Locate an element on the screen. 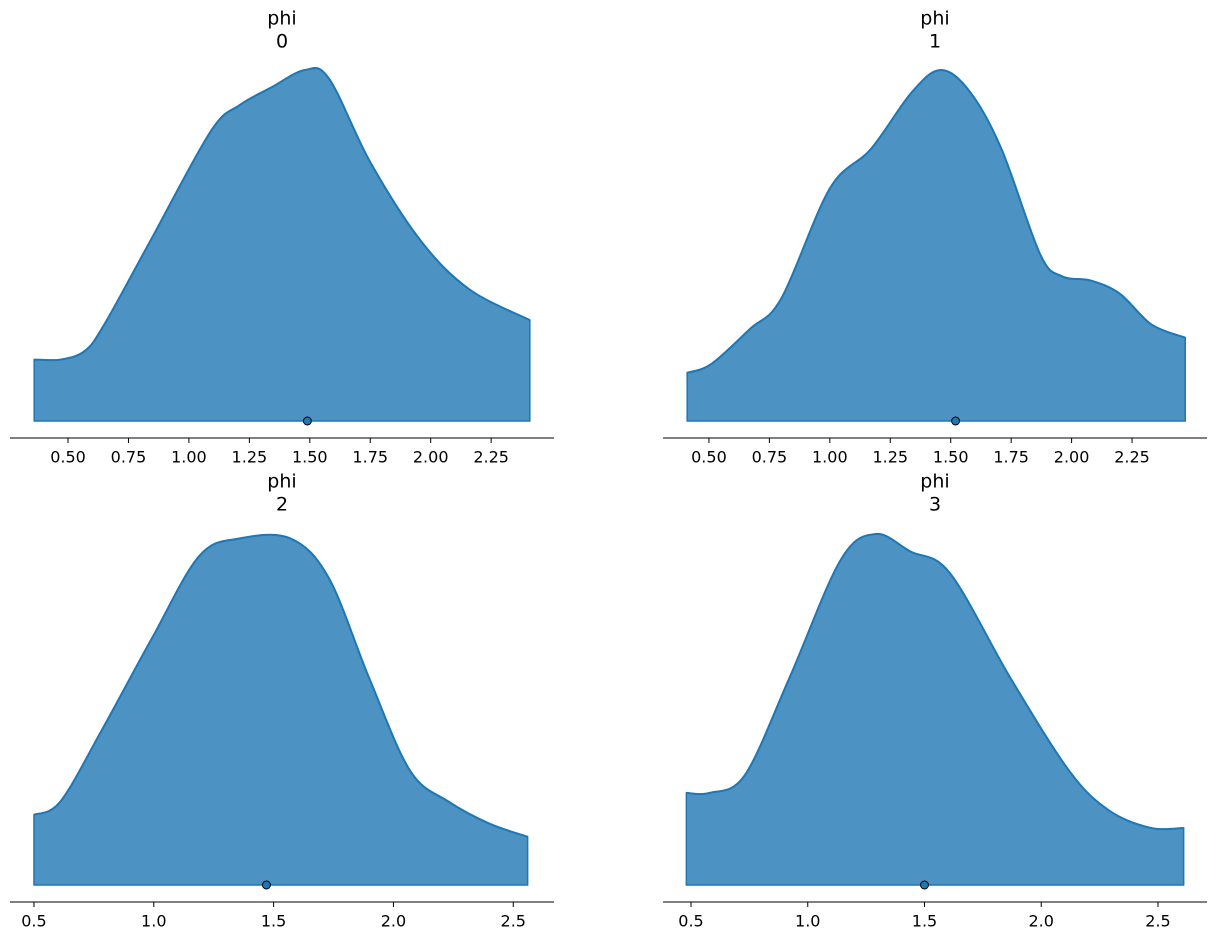  panel-subtitle: 1 is located at coordinates (935, 42).